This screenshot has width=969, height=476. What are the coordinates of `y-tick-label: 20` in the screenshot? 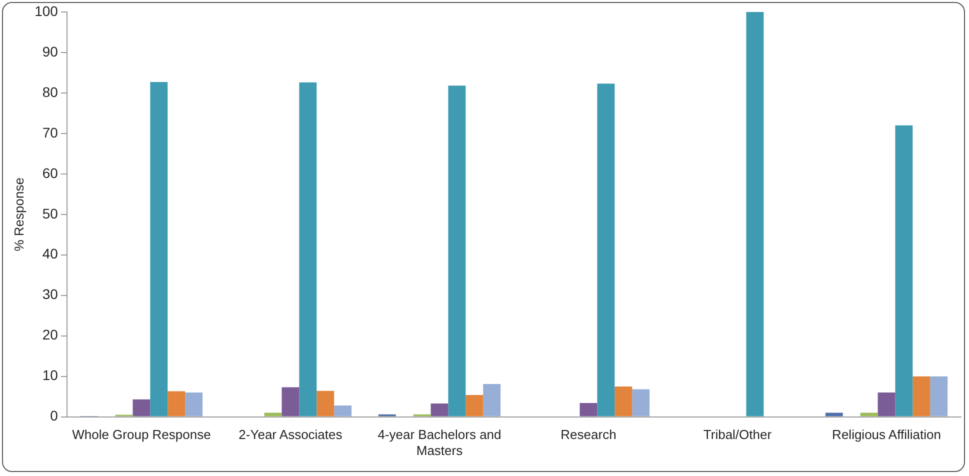 It's located at (50, 334).